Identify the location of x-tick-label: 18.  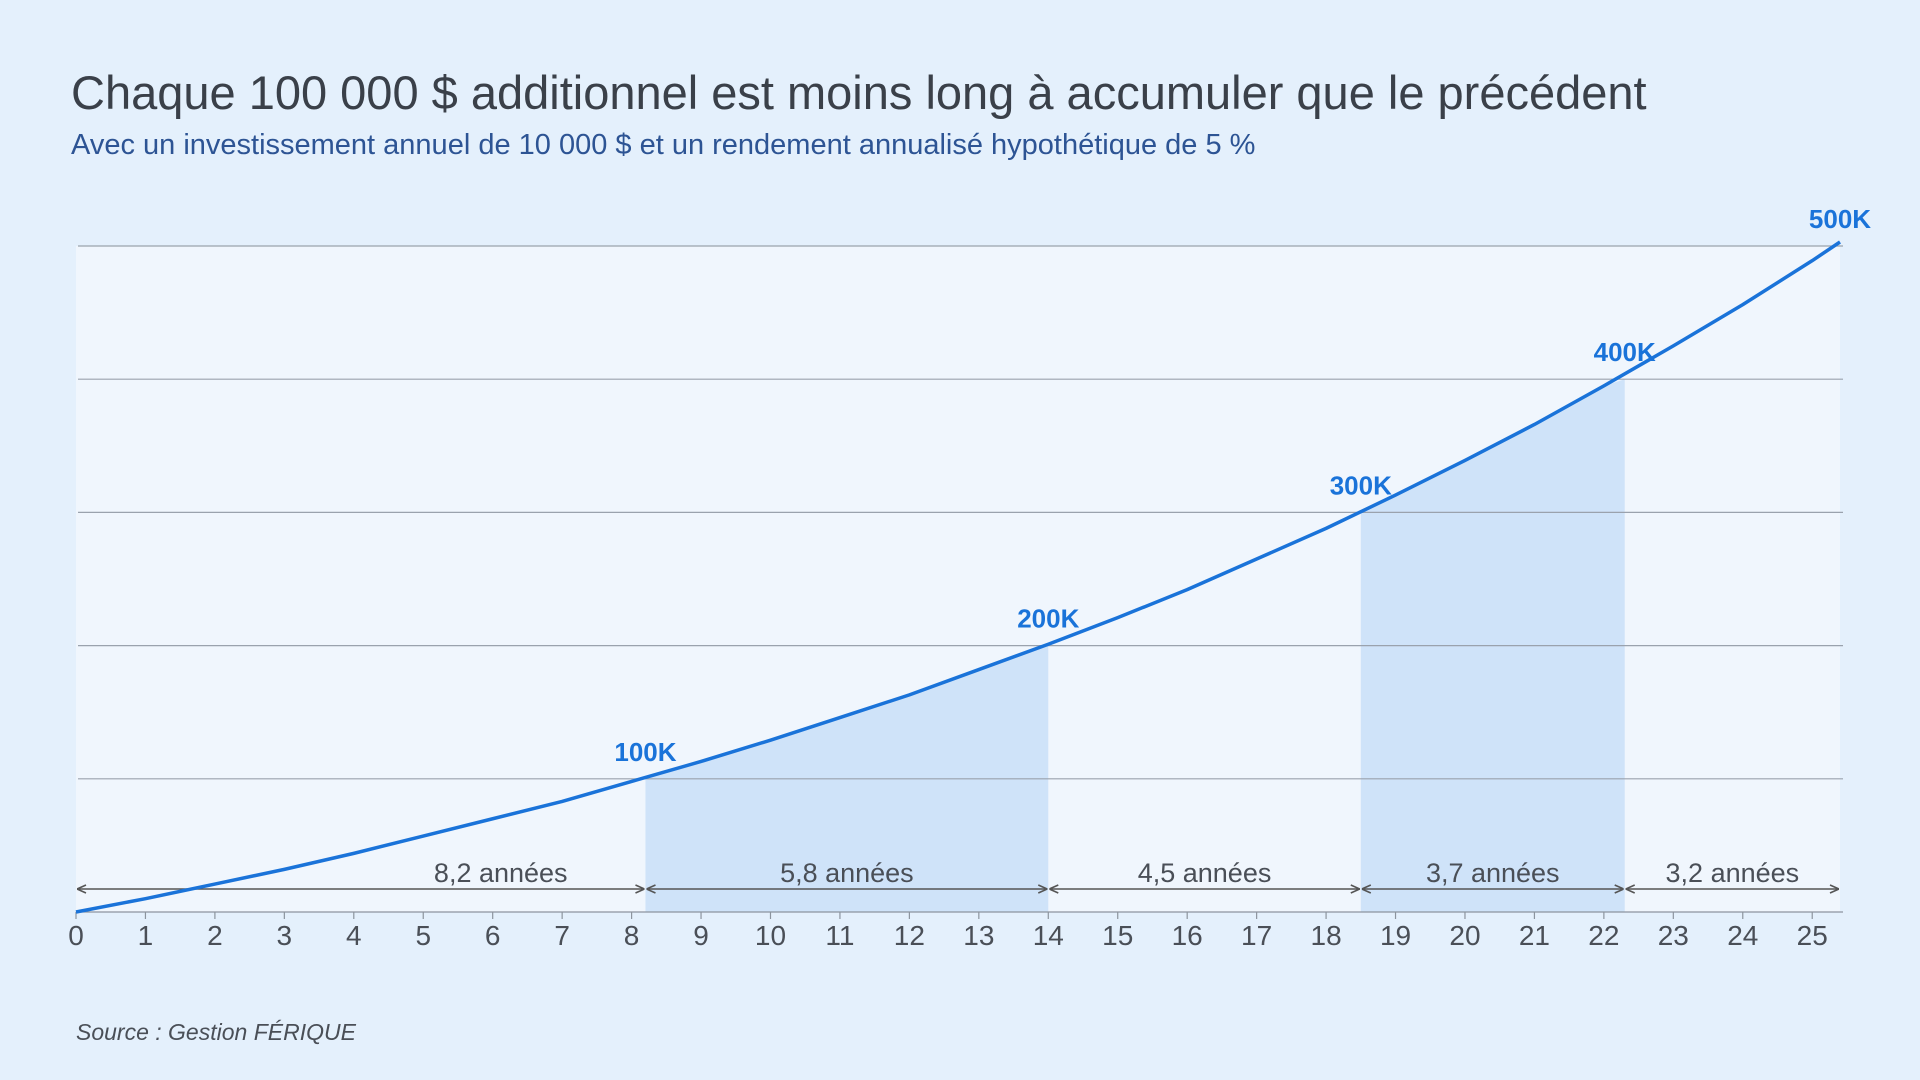
(1326, 935).